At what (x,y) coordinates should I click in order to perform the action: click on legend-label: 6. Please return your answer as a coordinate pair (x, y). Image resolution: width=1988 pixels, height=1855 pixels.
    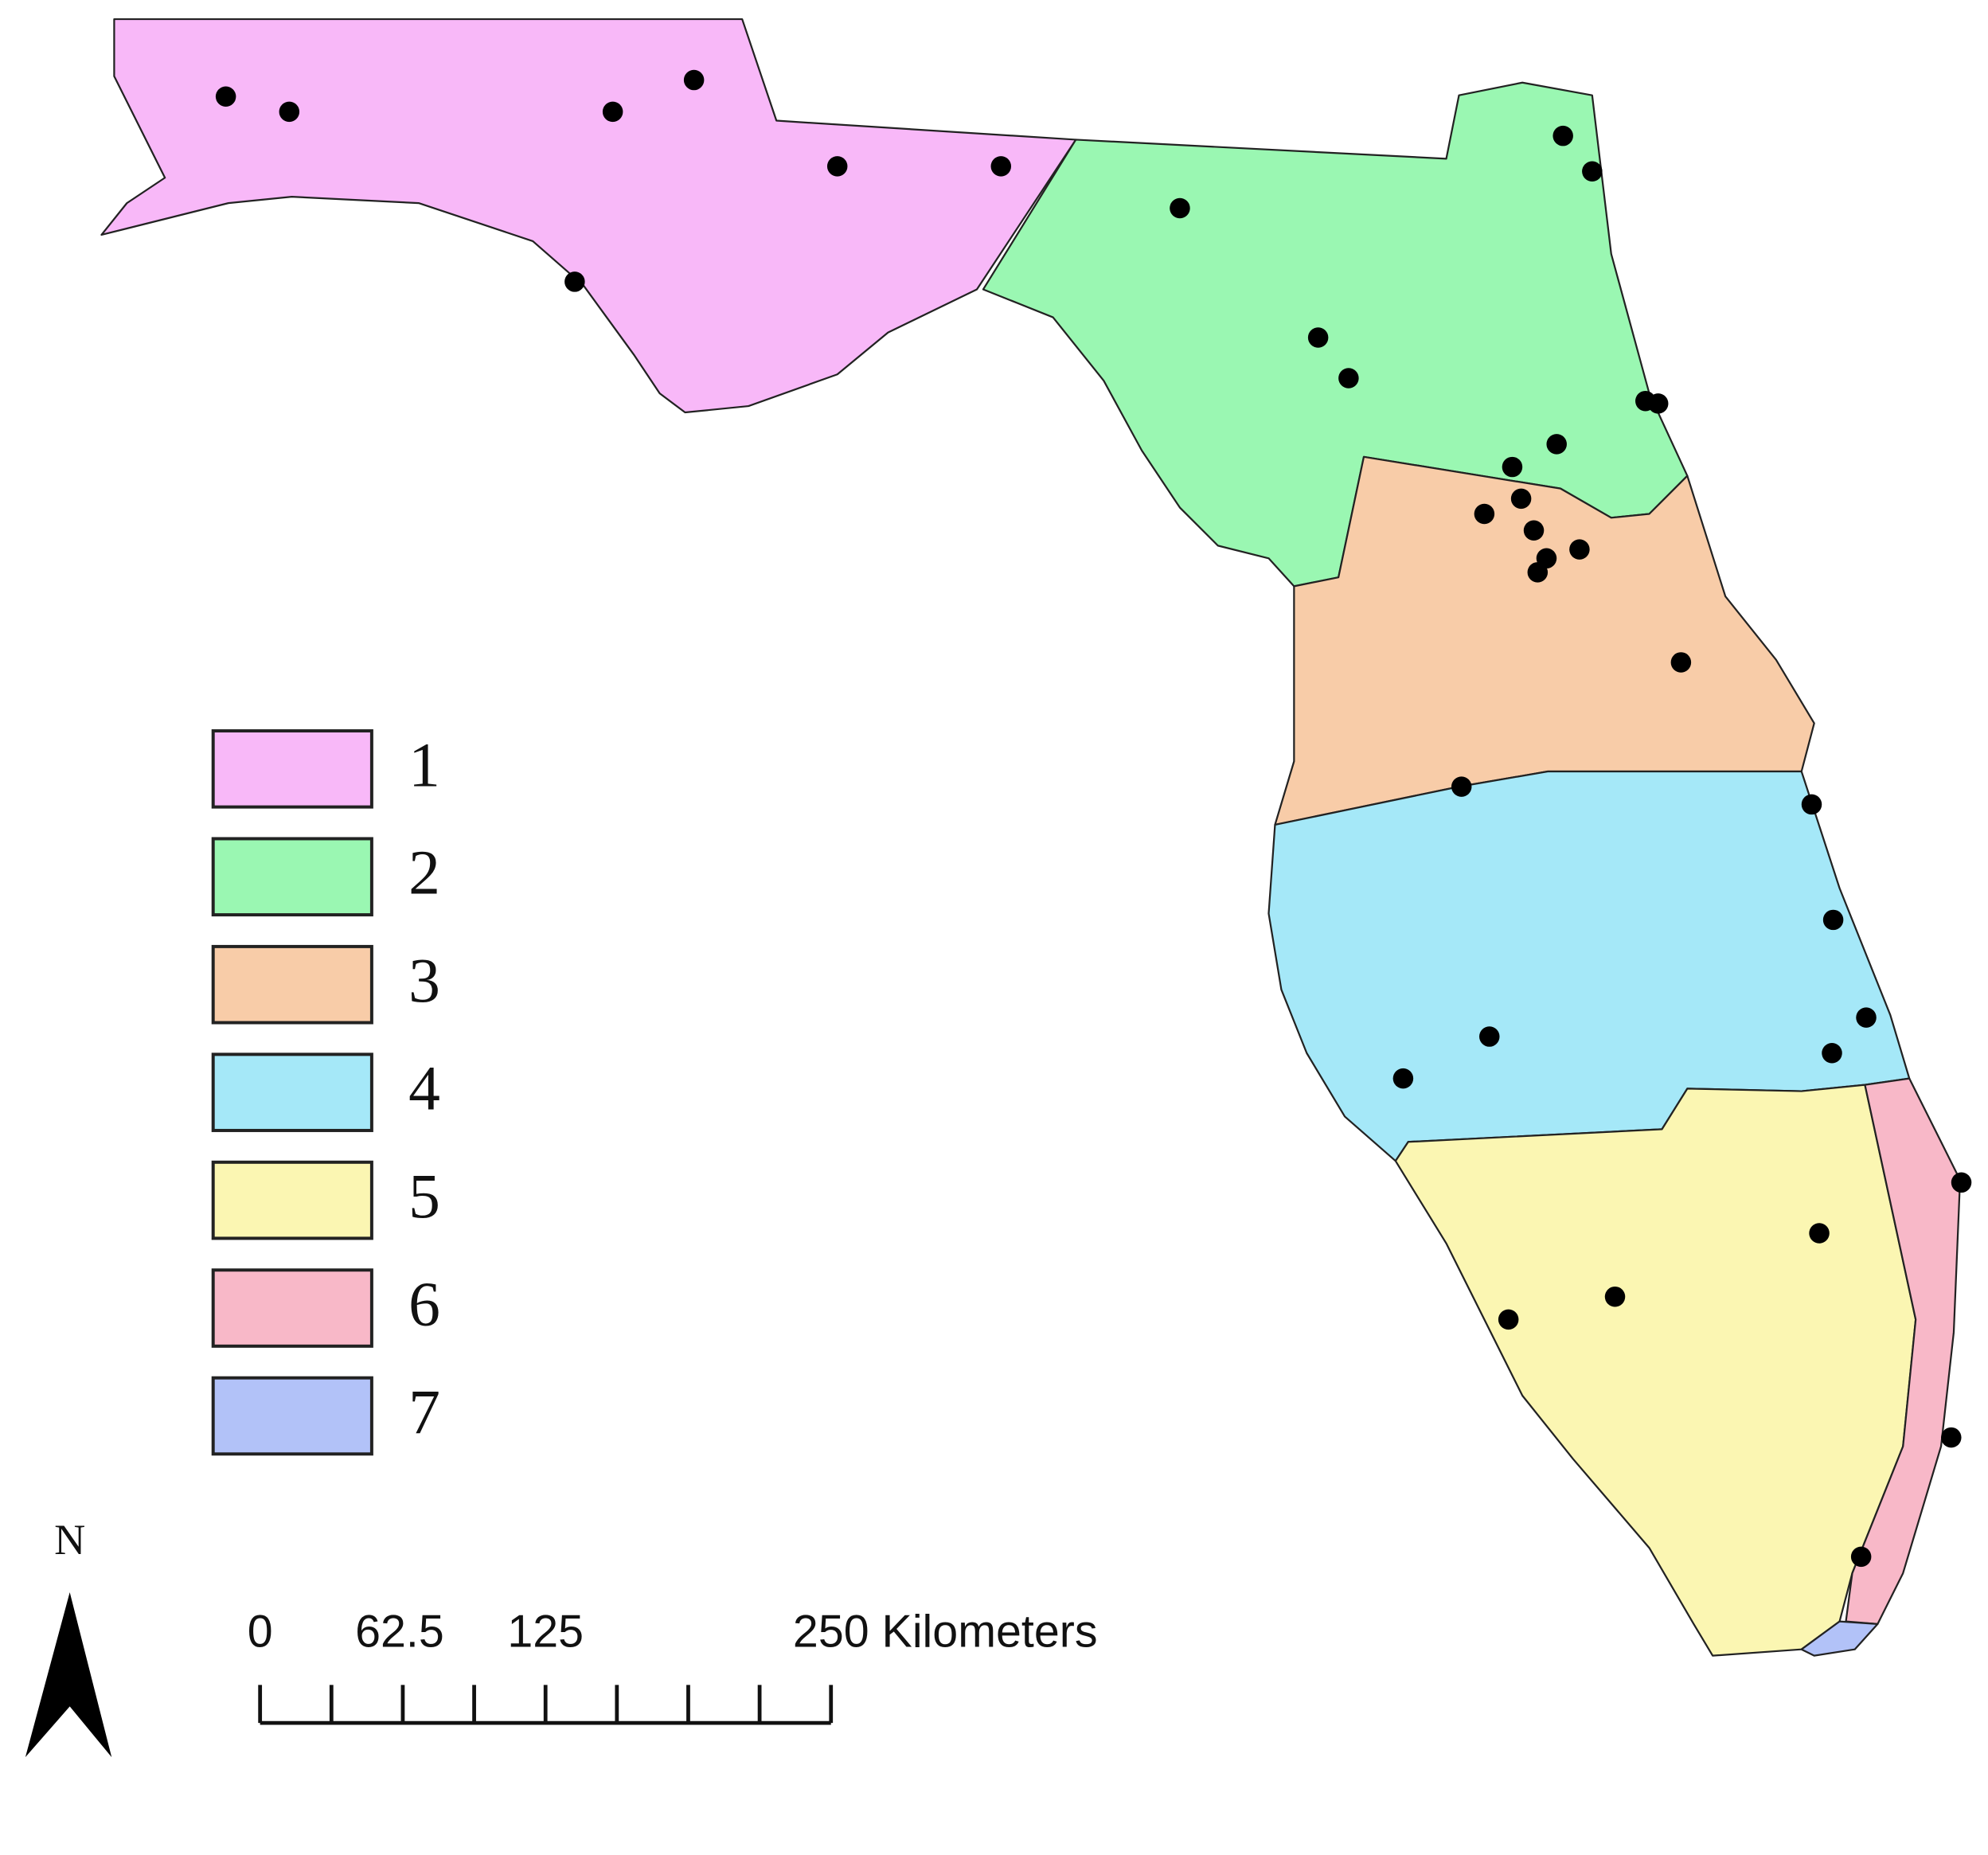
    Looking at the image, I should click on (424, 1305).